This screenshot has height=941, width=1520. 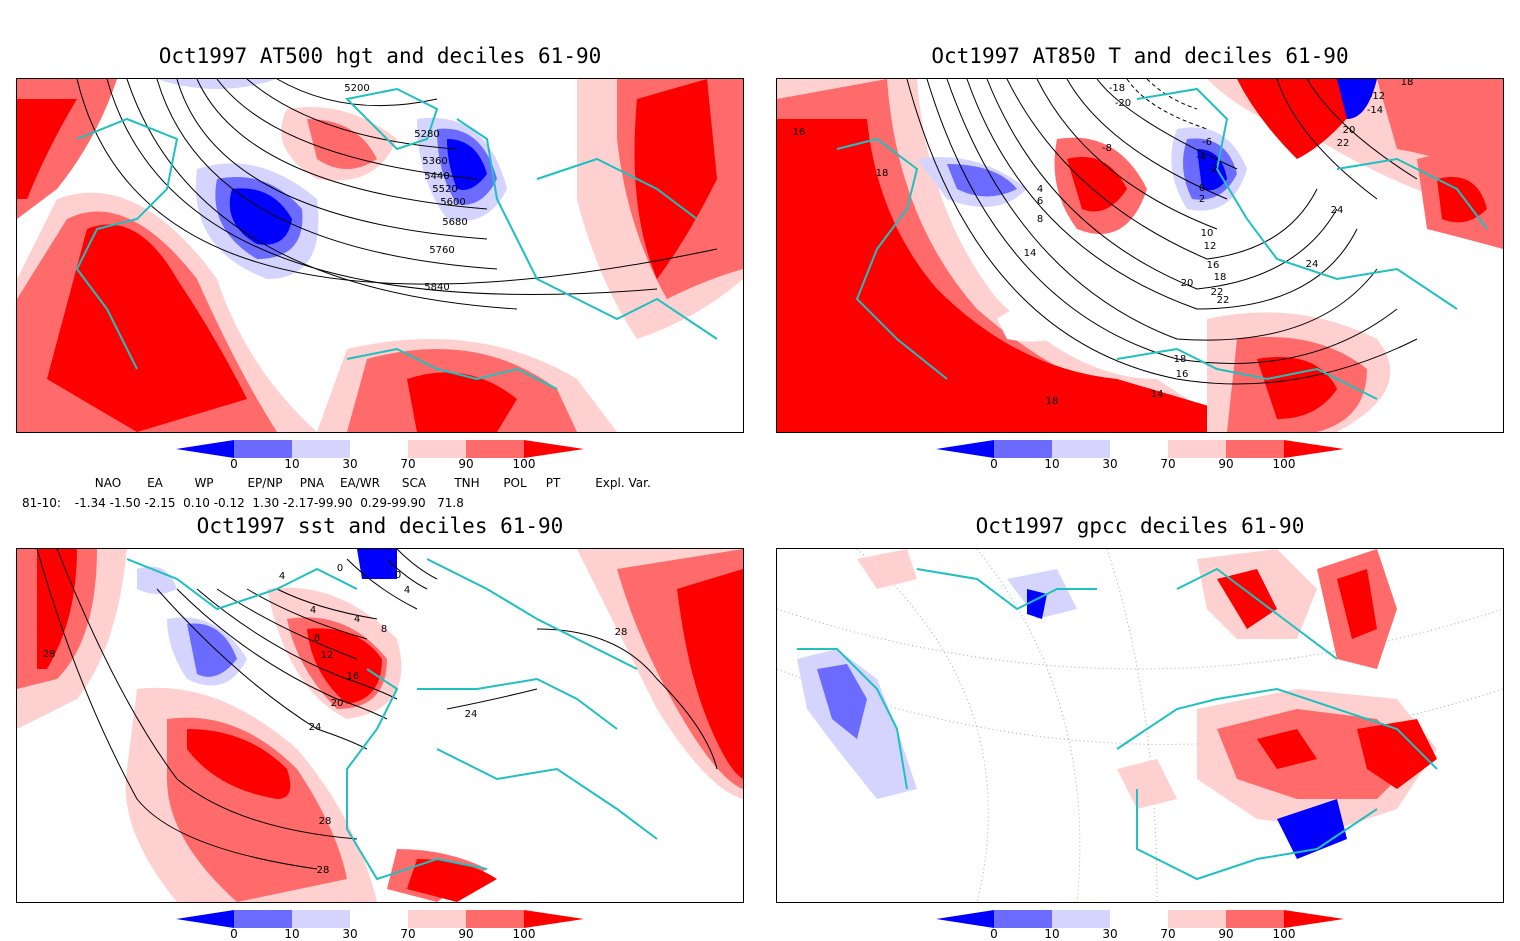 What do you see at coordinates (1140, 457) in the screenshot?
I see `colorbar-t850: 0 10 30 70 90 100` at bounding box center [1140, 457].